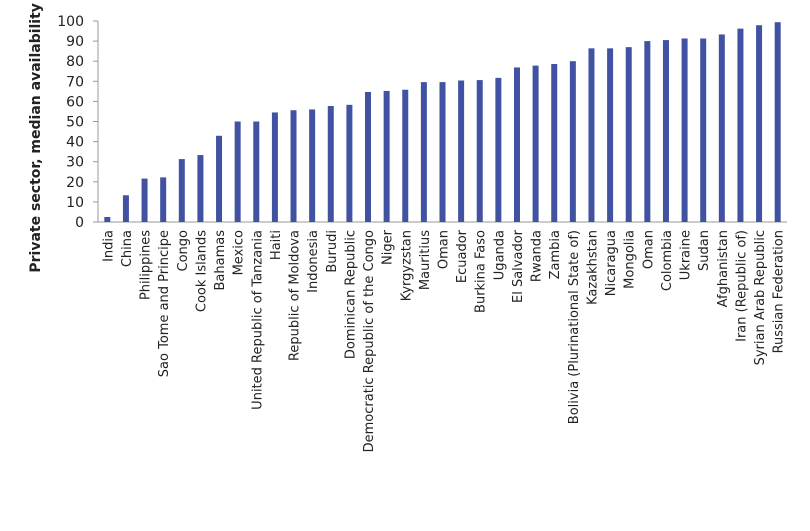 The width and height of the screenshot is (810, 531). What do you see at coordinates (75, 203) in the screenshot?
I see `y-tick-label: 10` at bounding box center [75, 203].